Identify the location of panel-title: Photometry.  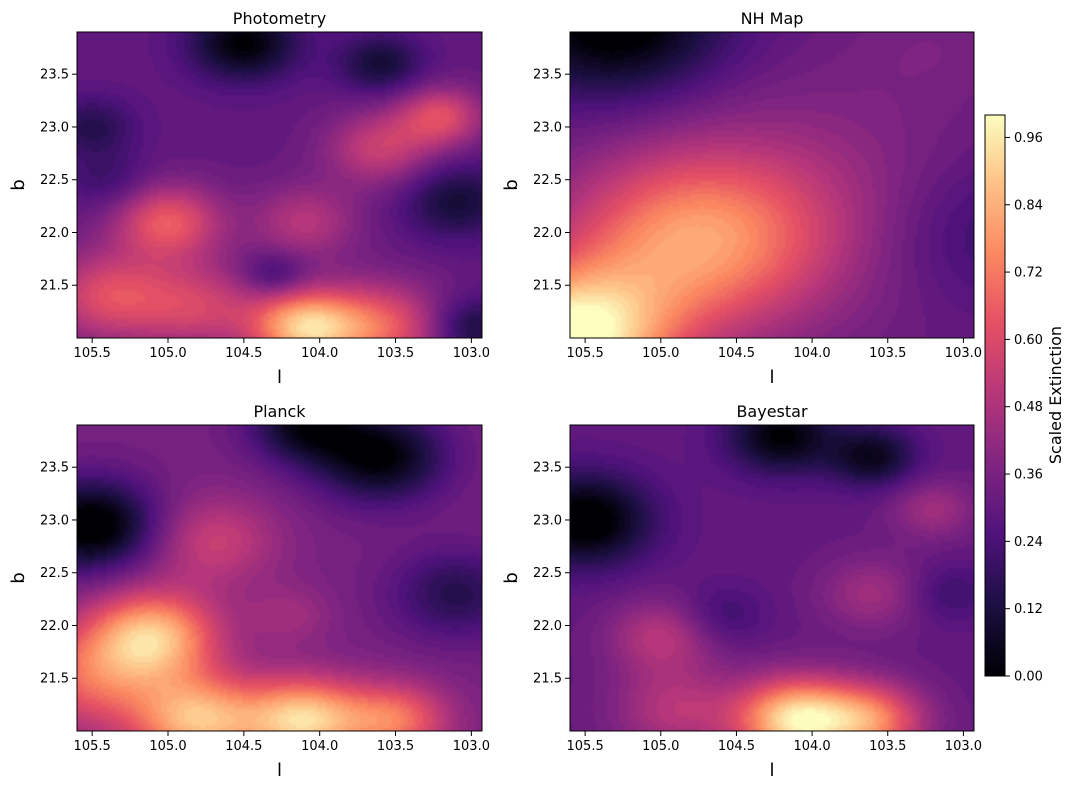
(279, 18).